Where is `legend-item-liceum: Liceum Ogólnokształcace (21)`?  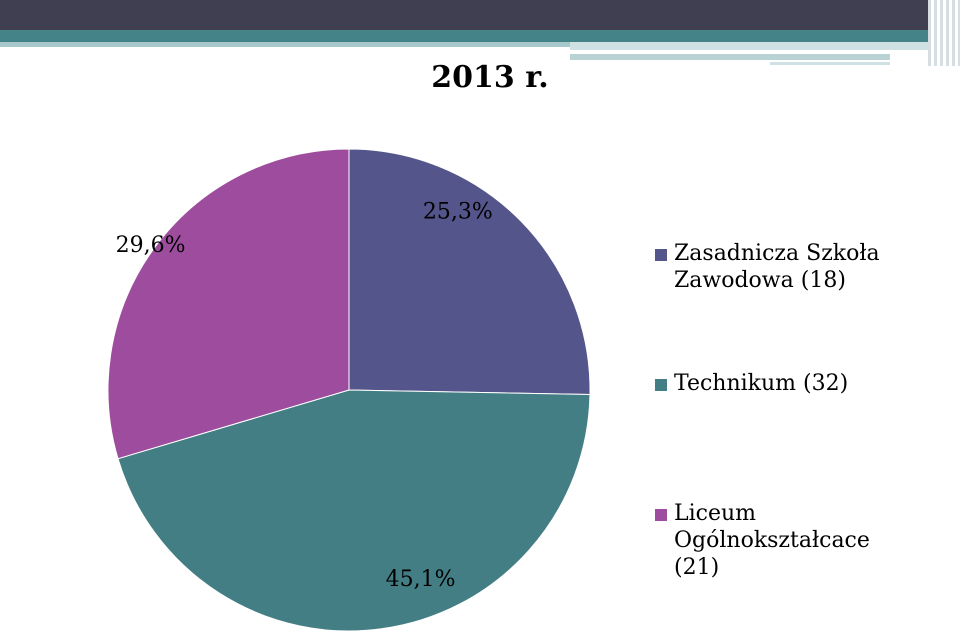 legend-item-liceum: Liceum Ogólnokształcace (21) is located at coordinates (787, 540).